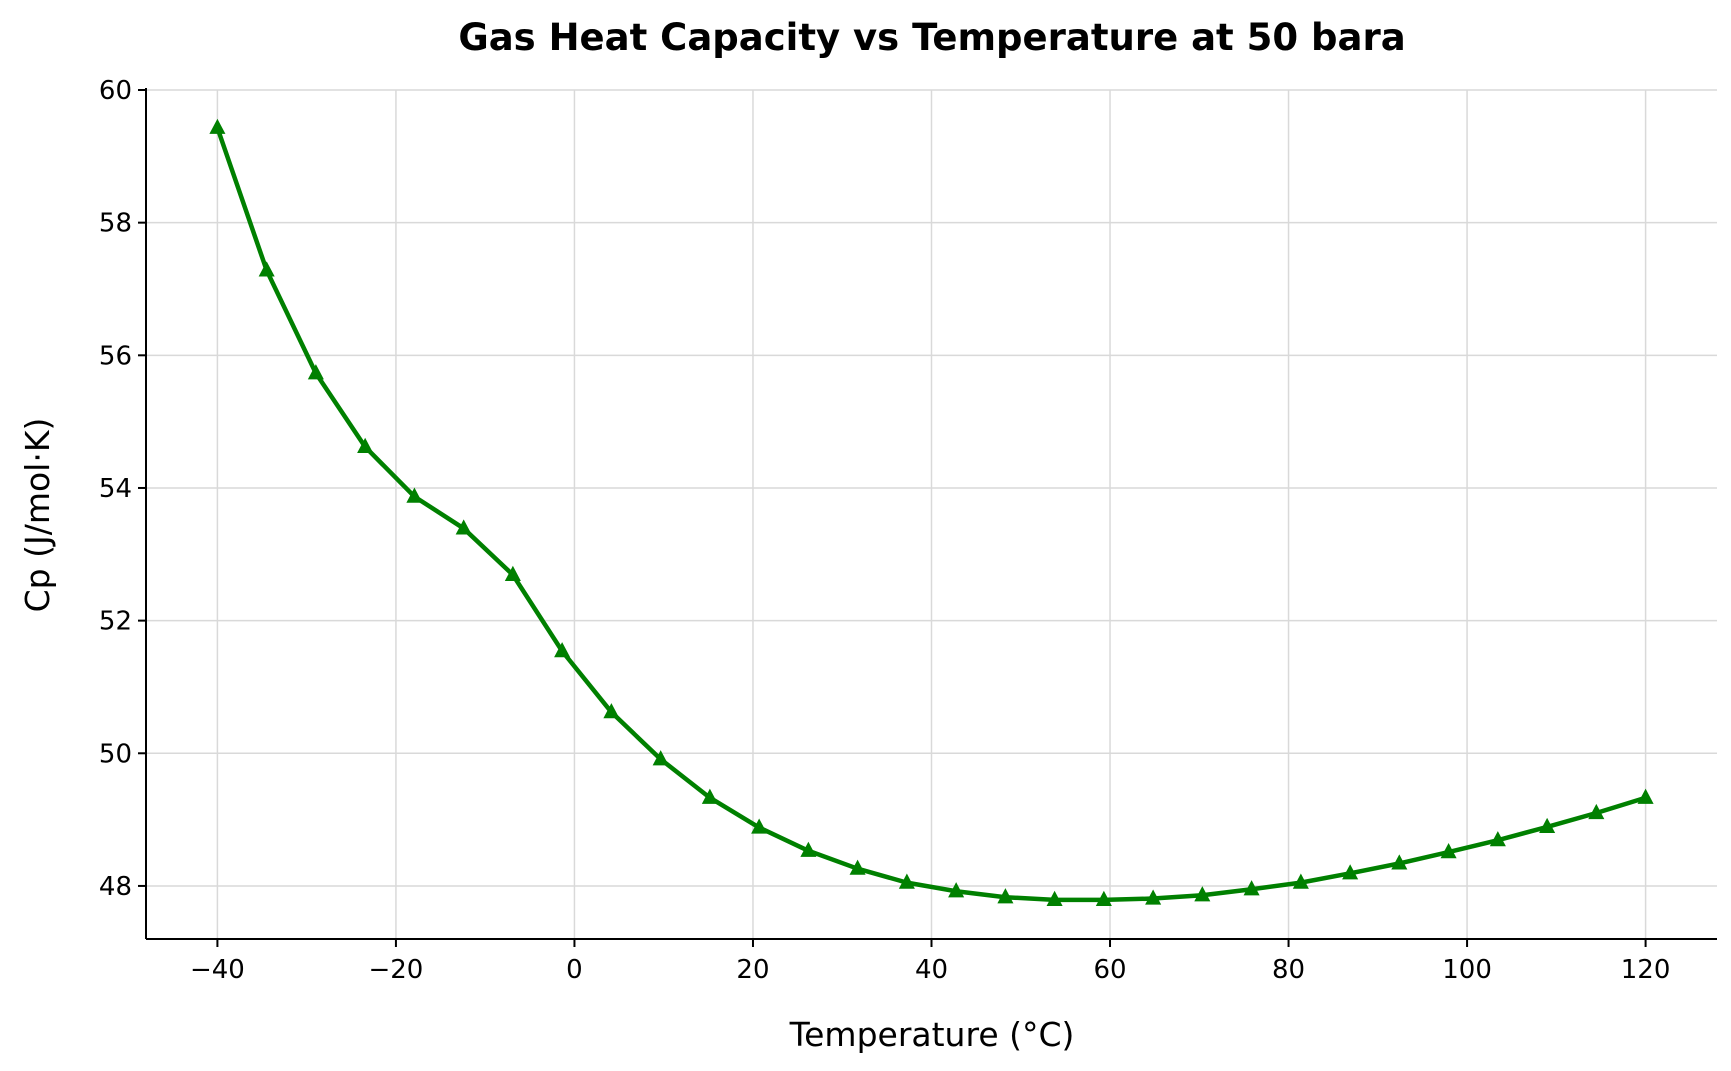 The height and width of the screenshot is (1071, 1731). I want to click on y-tick-label: 48, so click(115, 887).